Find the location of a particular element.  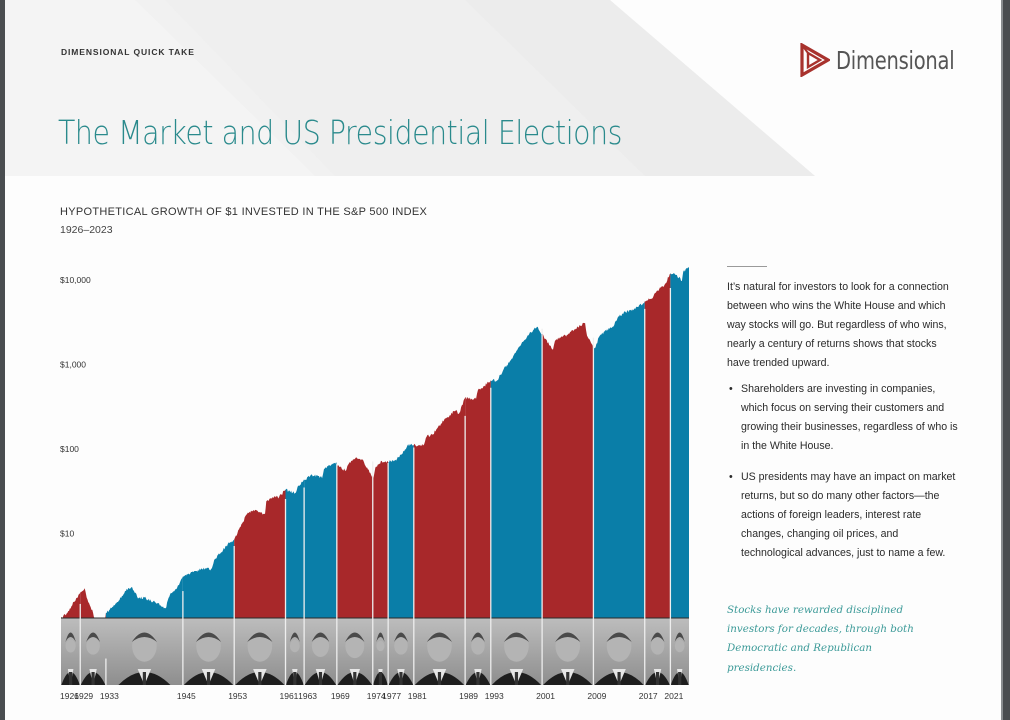

president-portrait-1993 is located at coordinates (516, 657).